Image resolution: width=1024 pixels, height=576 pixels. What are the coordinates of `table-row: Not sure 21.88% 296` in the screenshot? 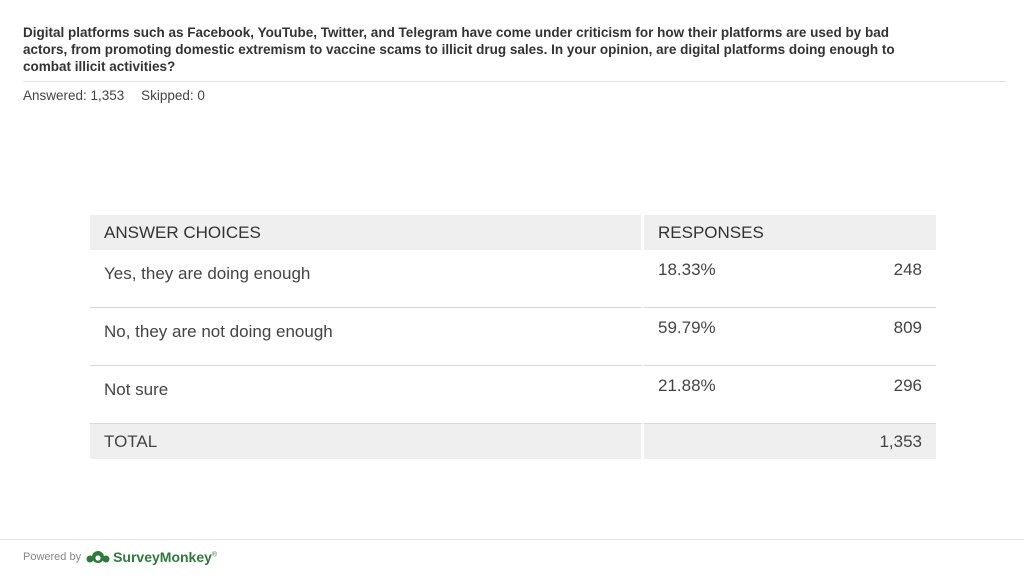 It's located at (513, 395).